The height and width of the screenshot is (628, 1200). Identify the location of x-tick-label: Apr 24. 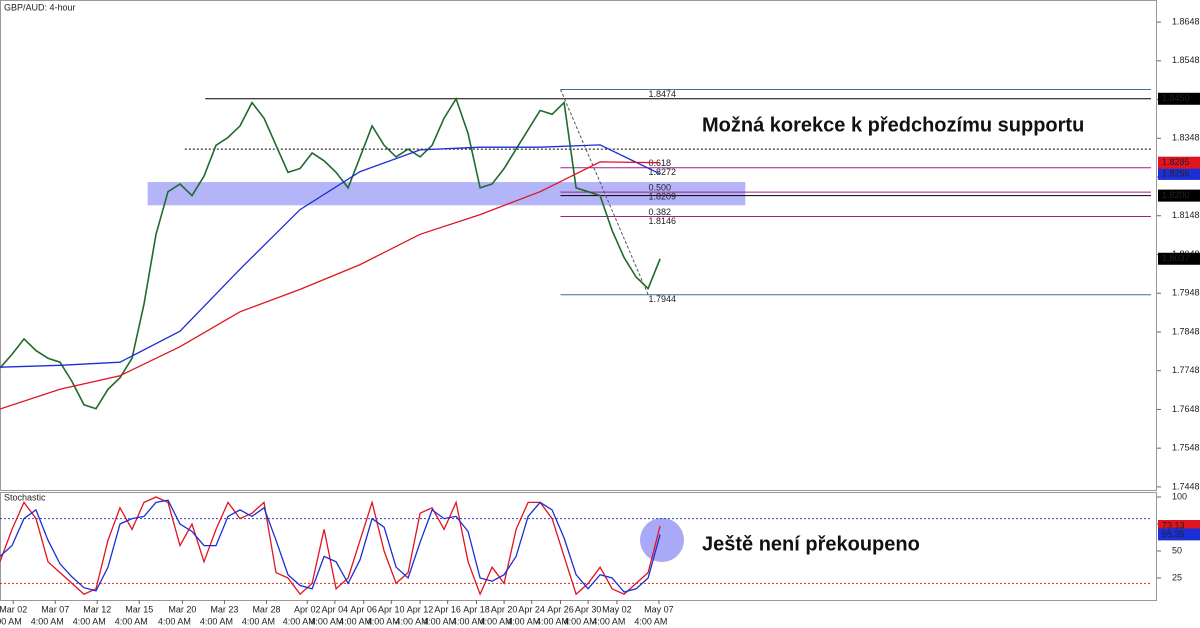
(531, 609).